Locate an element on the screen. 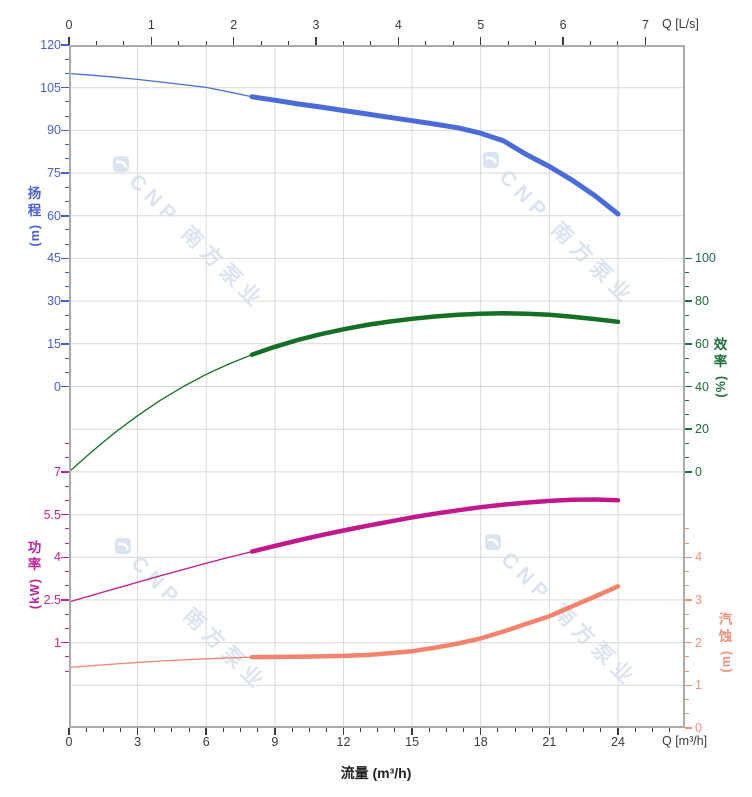 This screenshot has width=752, height=797. head-curve is located at coordinates (435, 155).